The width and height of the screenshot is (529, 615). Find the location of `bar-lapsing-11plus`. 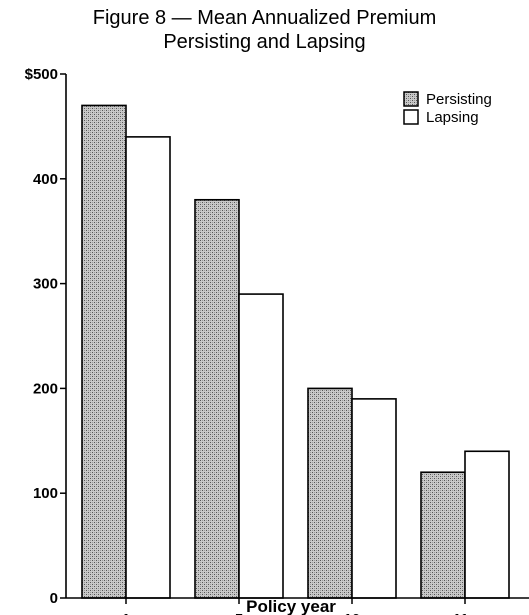

bar-lapsing-11plus is located at coordinates (487, 524).